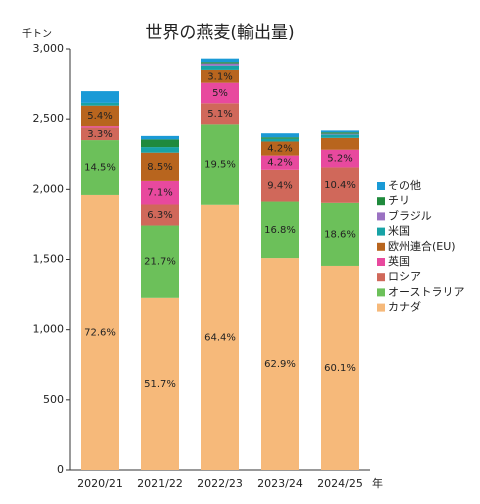  I want to click on y-tick-label: 1,500, so click(49, 259).